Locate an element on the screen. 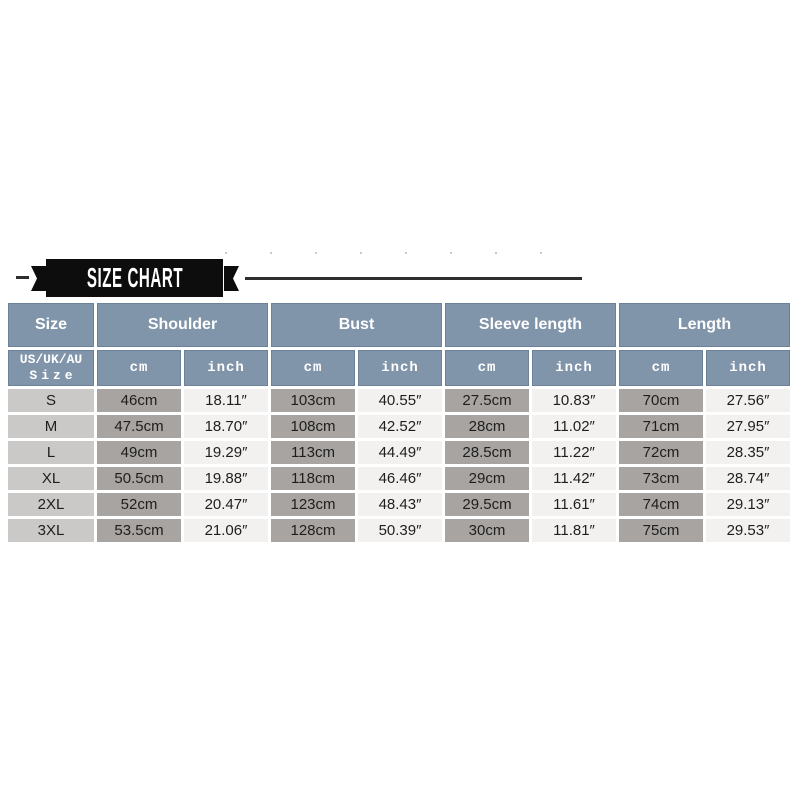 The width and height of the screenshot is (800, 800). table-cell: 52cm is located at coordinates (139, 504).